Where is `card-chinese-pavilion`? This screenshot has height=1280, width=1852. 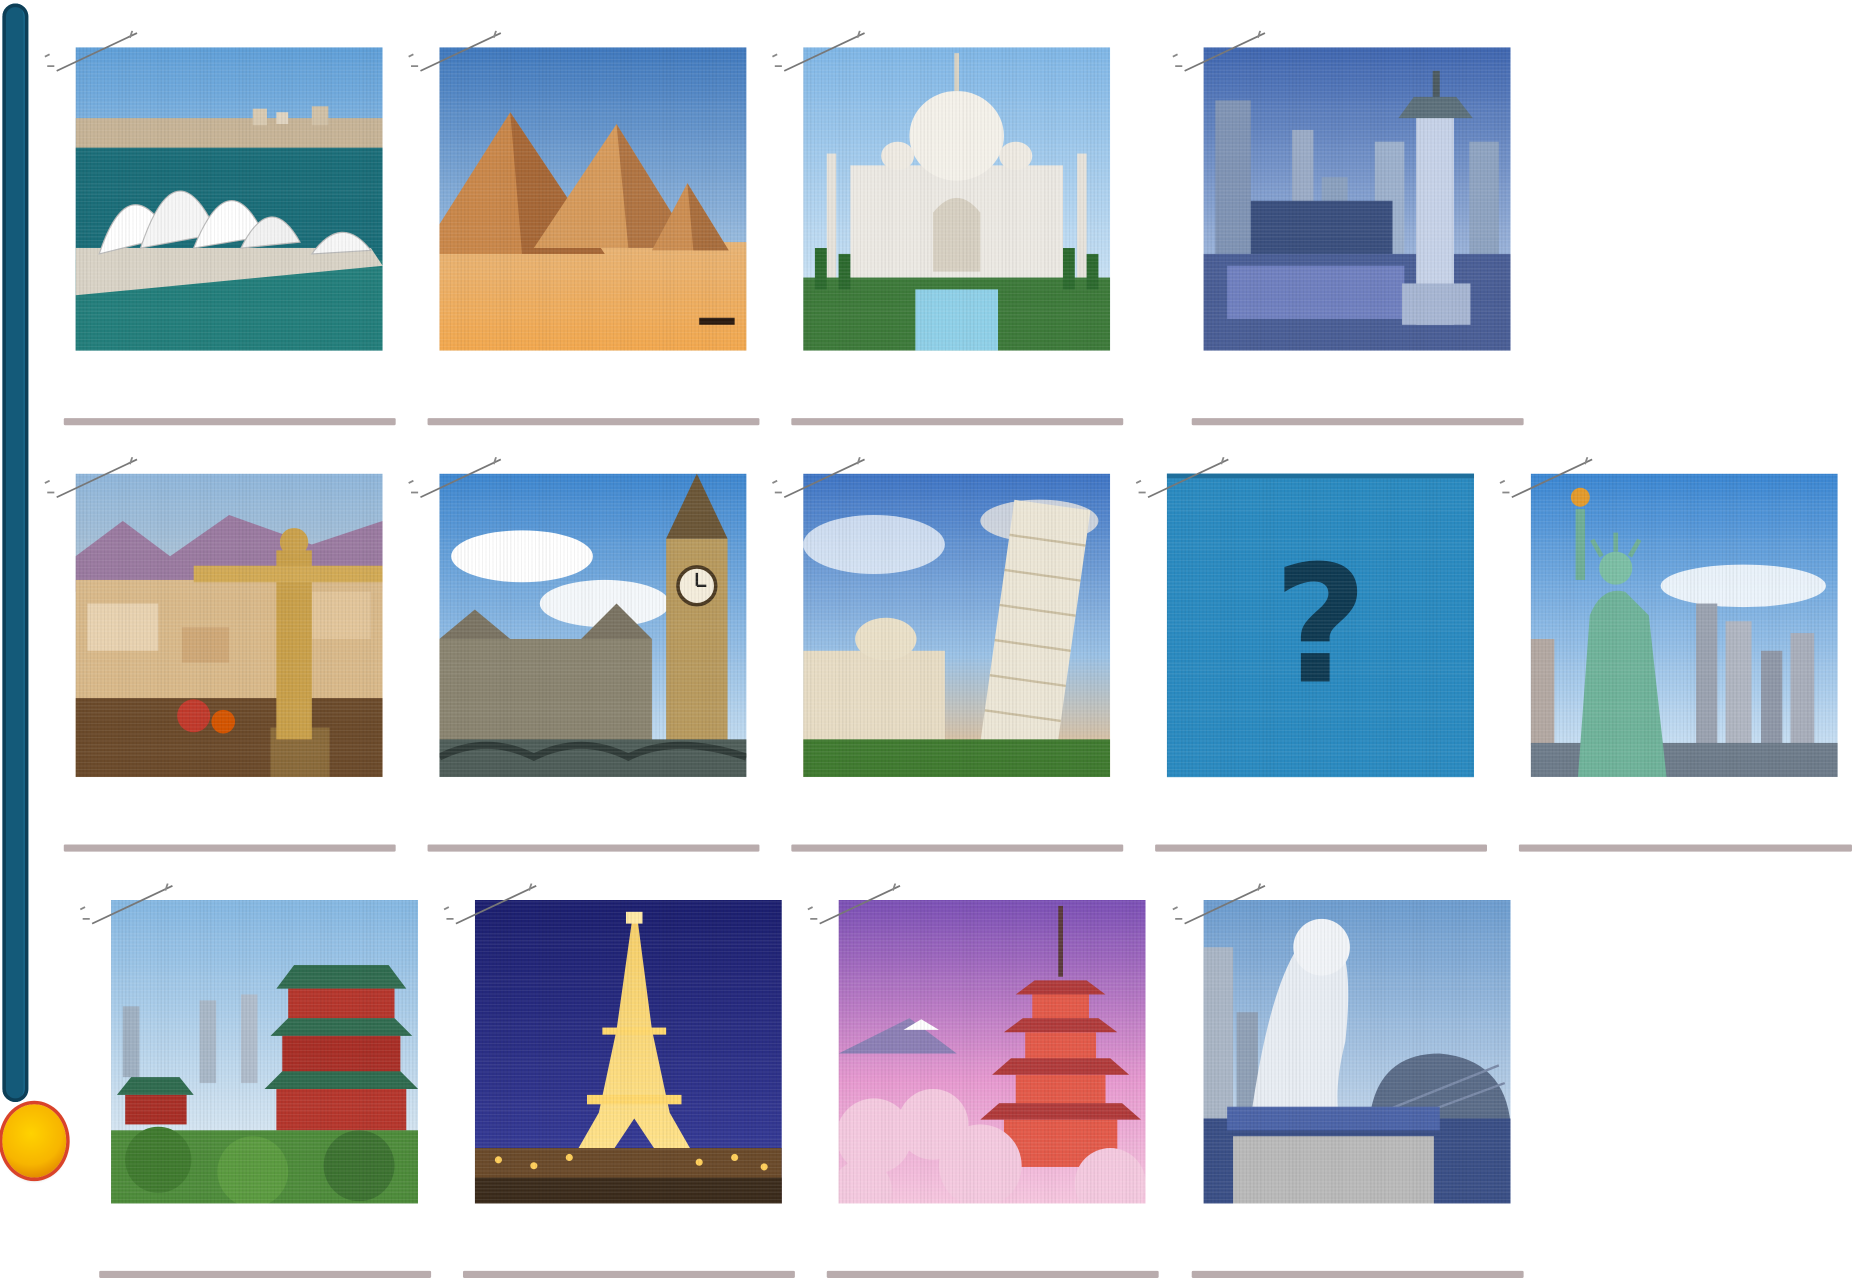
card-chinese-pavilion is located at coordinates (249, 1043).